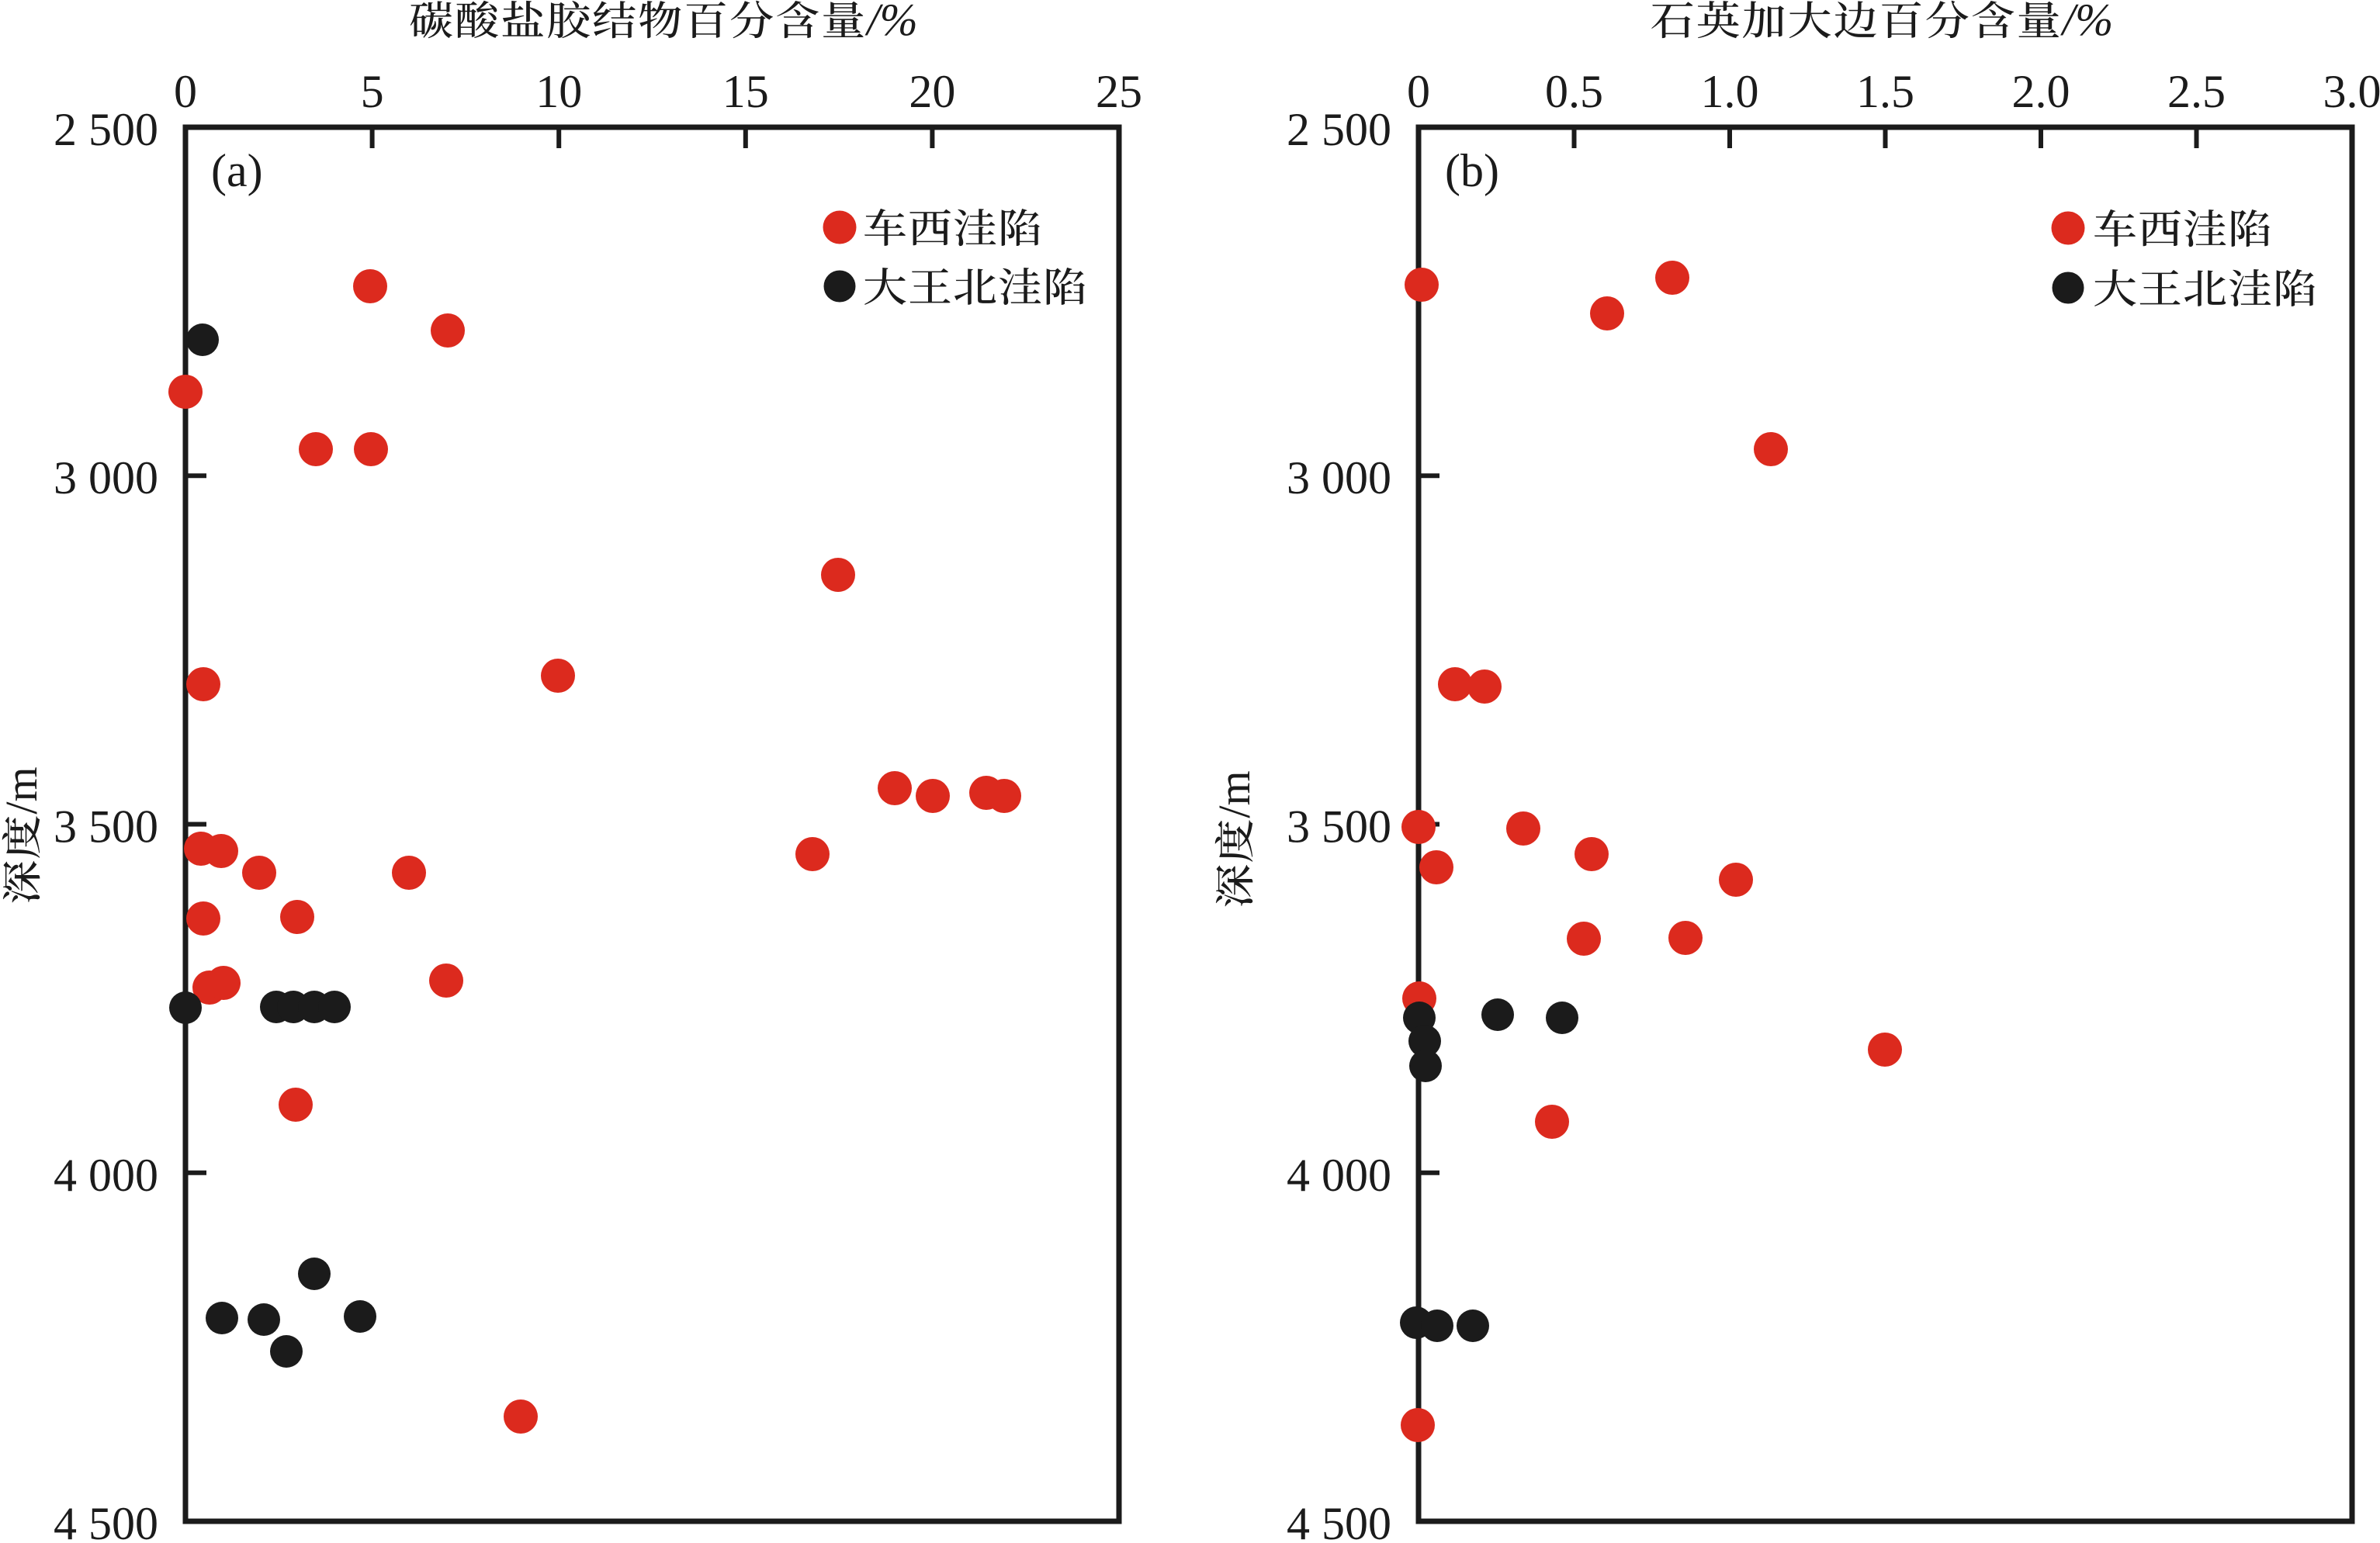 The image size is (2380, 1543). Describe the element at coordinates (932, 91) in the screenshot. I see `svg-text: 20` at that location.